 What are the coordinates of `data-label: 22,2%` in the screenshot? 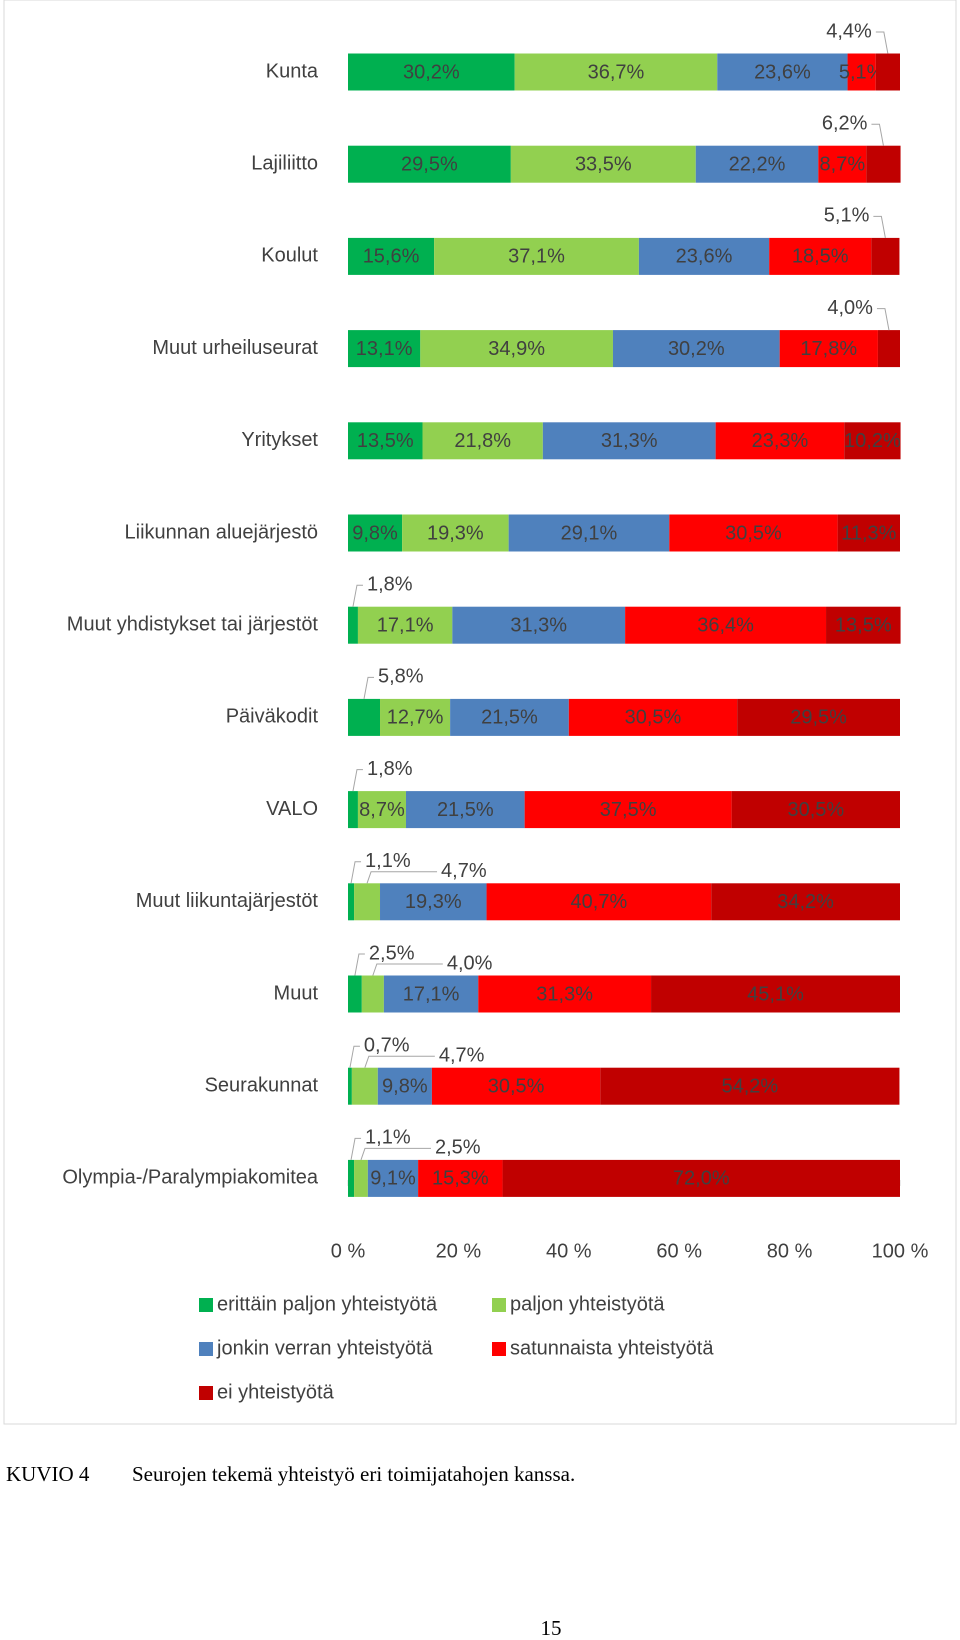 It's located at (757, 164).